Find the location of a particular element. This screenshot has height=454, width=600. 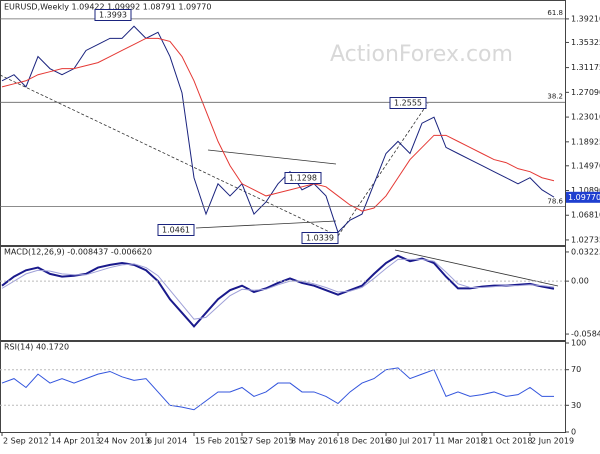

x-tick-label: 2 Jun 2019 is located at coordinates (552, 441).